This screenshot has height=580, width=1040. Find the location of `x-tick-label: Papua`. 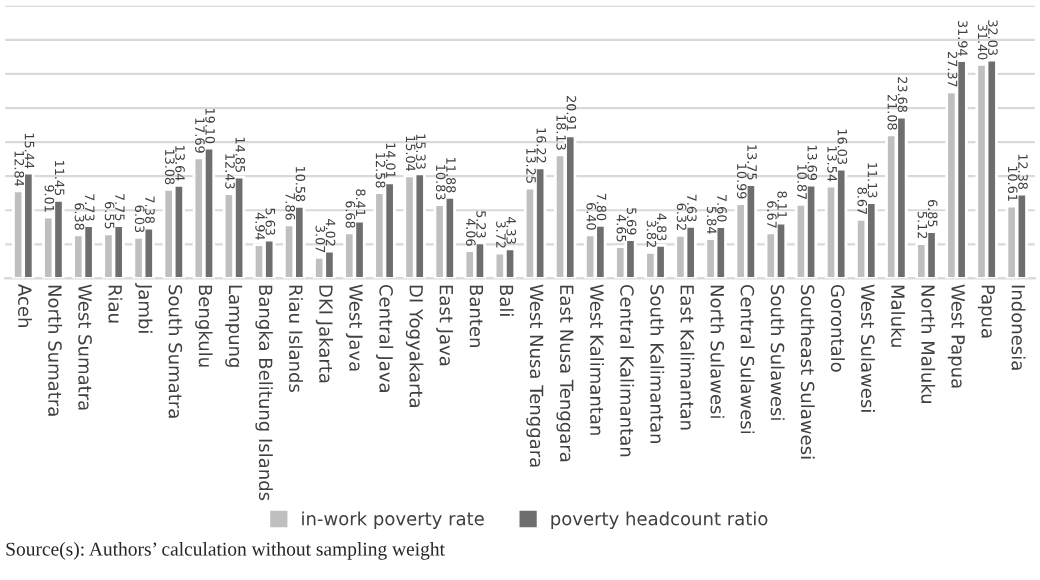

x-tick-label: Papua is located at coordinates (986, 311).